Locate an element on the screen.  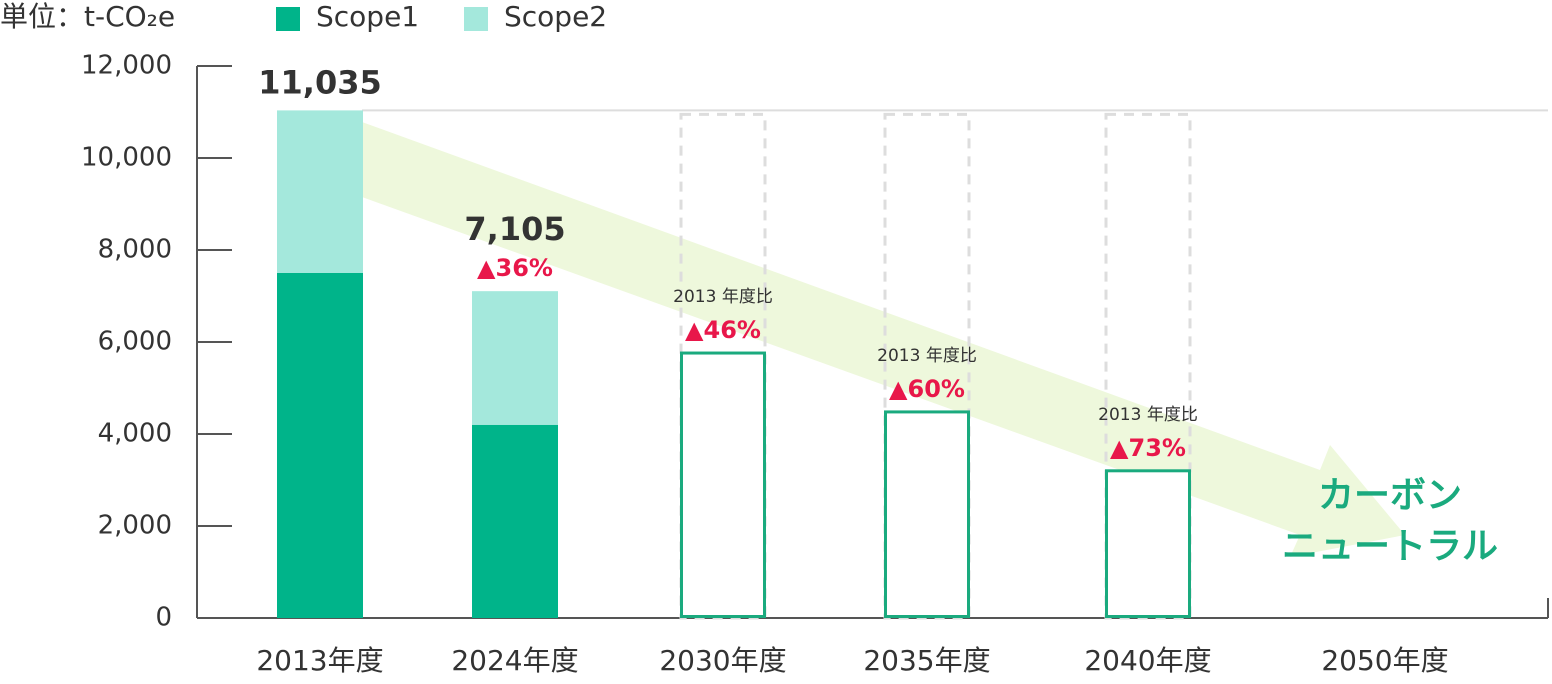
y-tick-label: 0 is located at coordinates (163, 618).